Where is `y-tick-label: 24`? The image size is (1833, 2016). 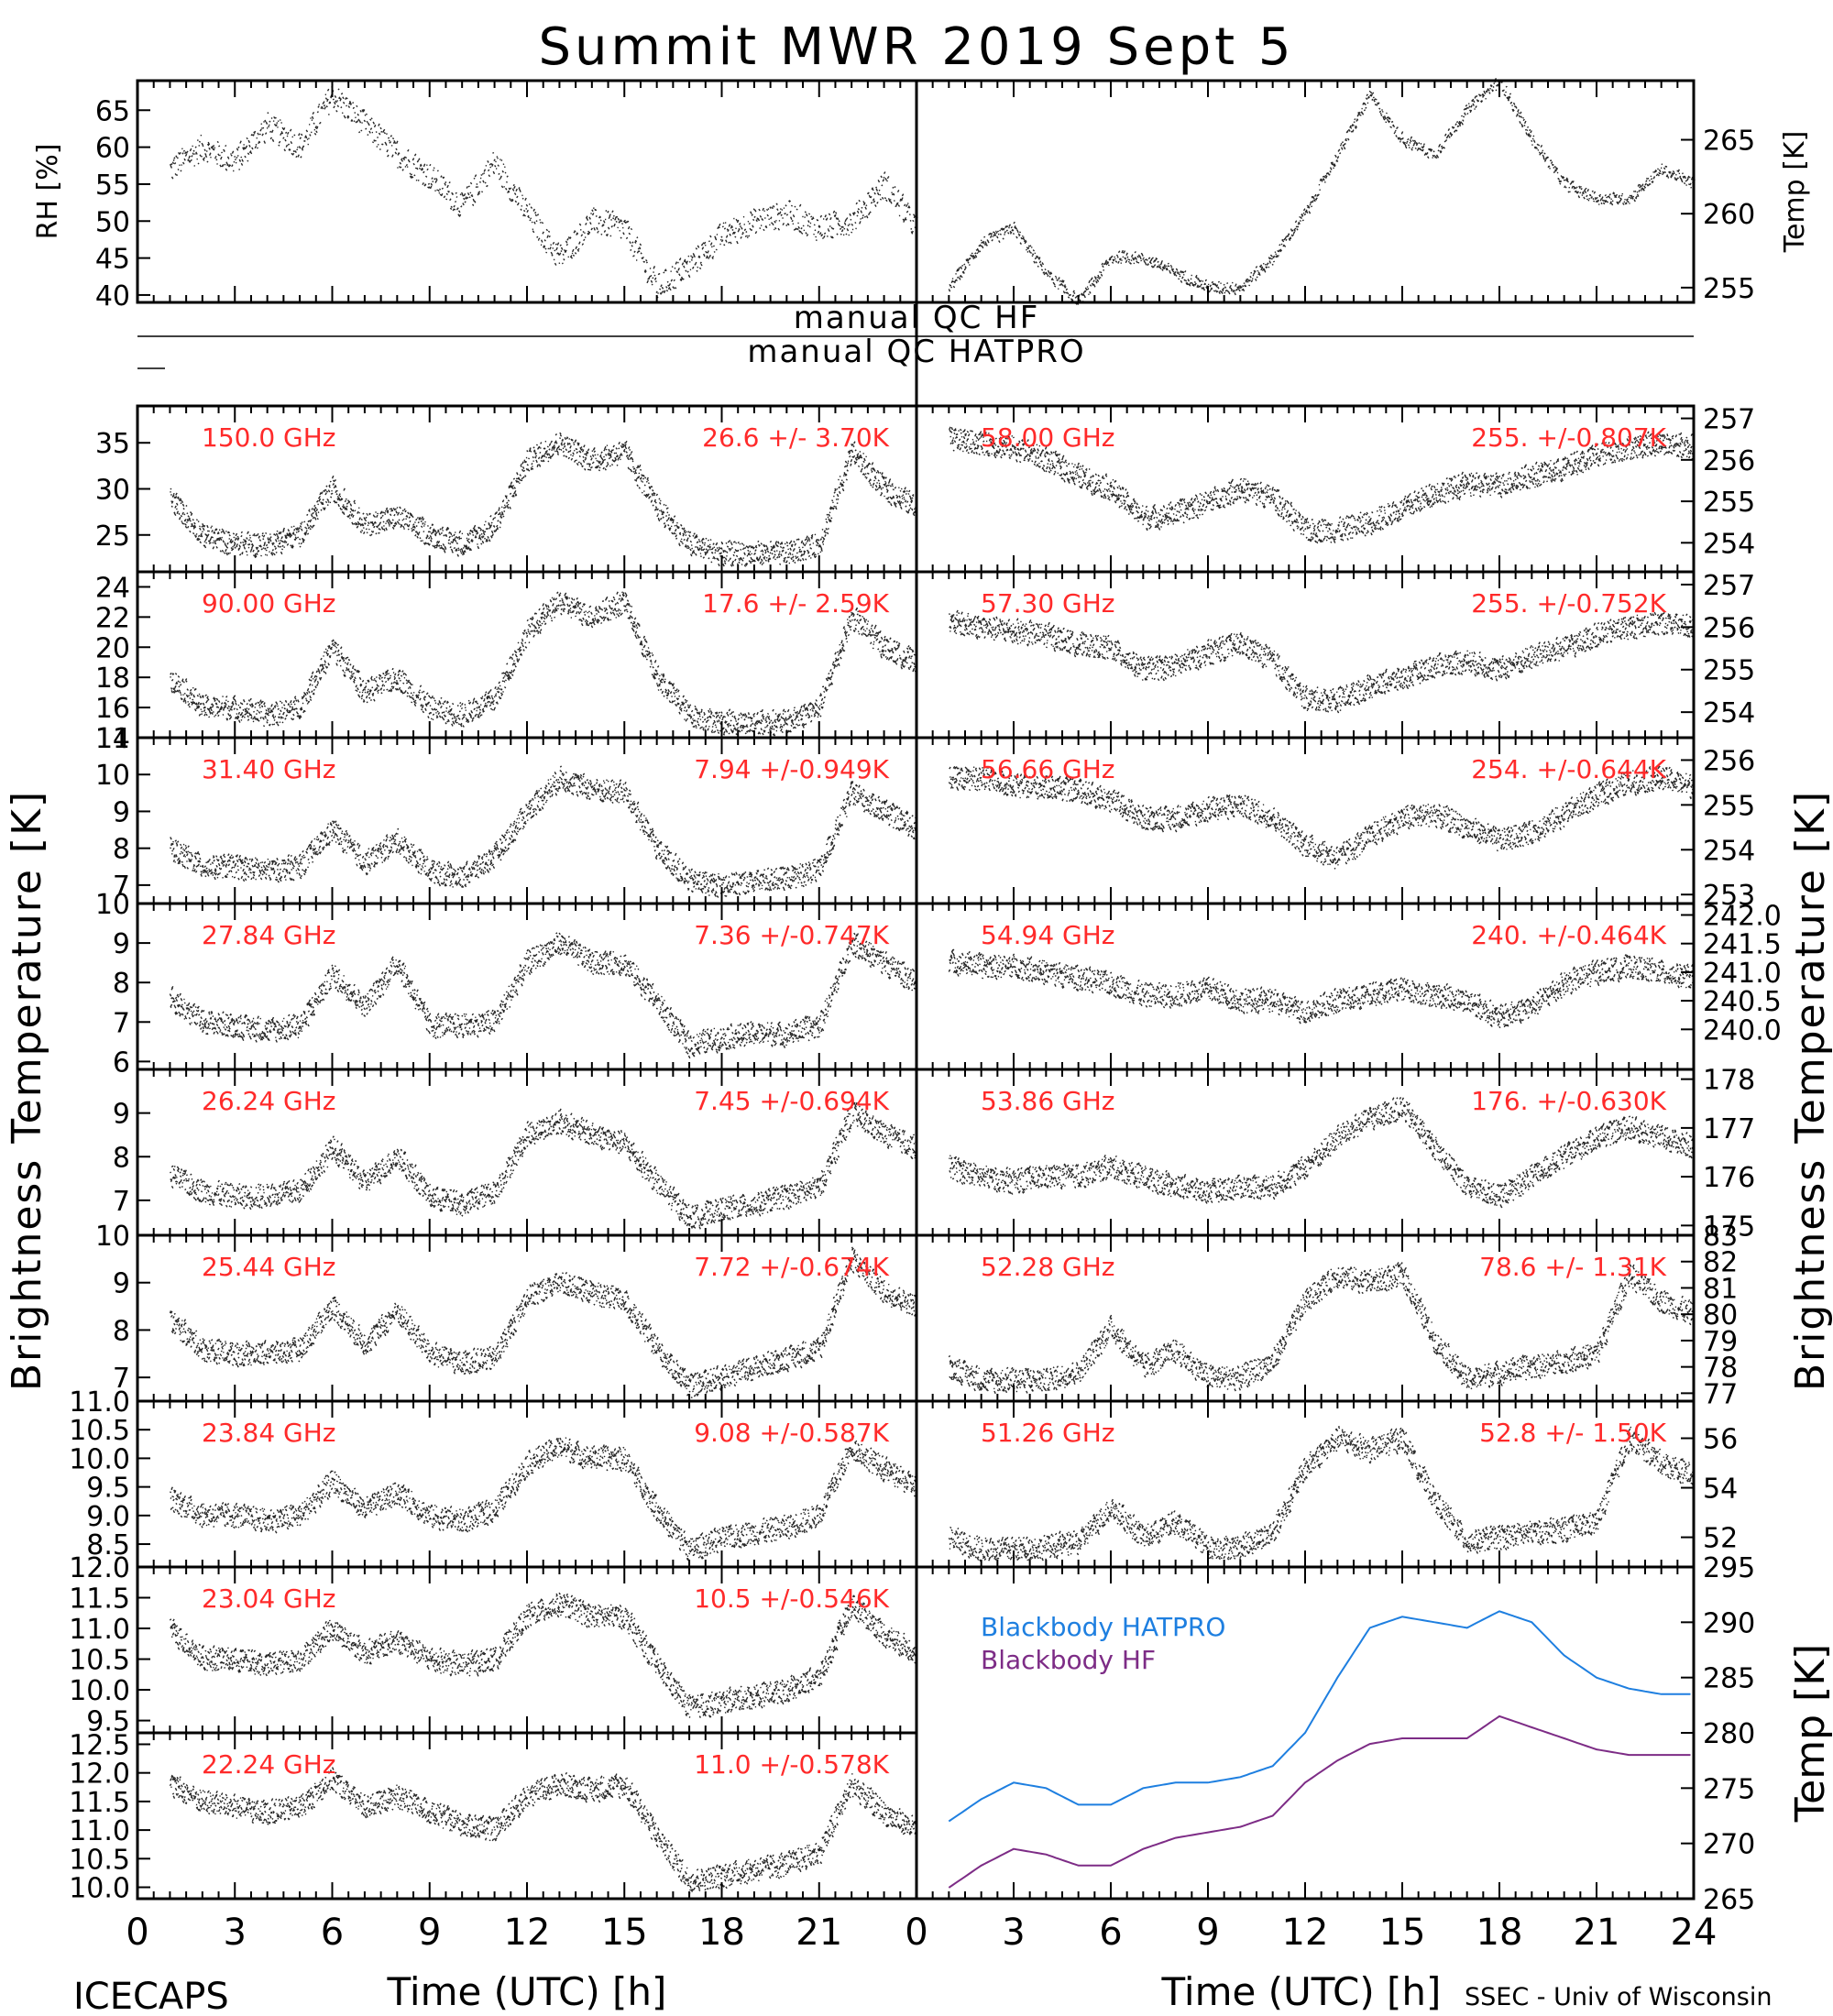 y-tick-label: 24 is located at coordinates (112, 588).